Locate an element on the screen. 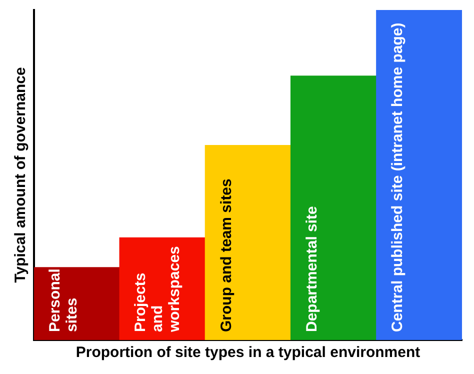 Image resolution: width=474 pixels, height=374 pixels. x-tick-label: Departmental site is located at coordinates (311, 269).